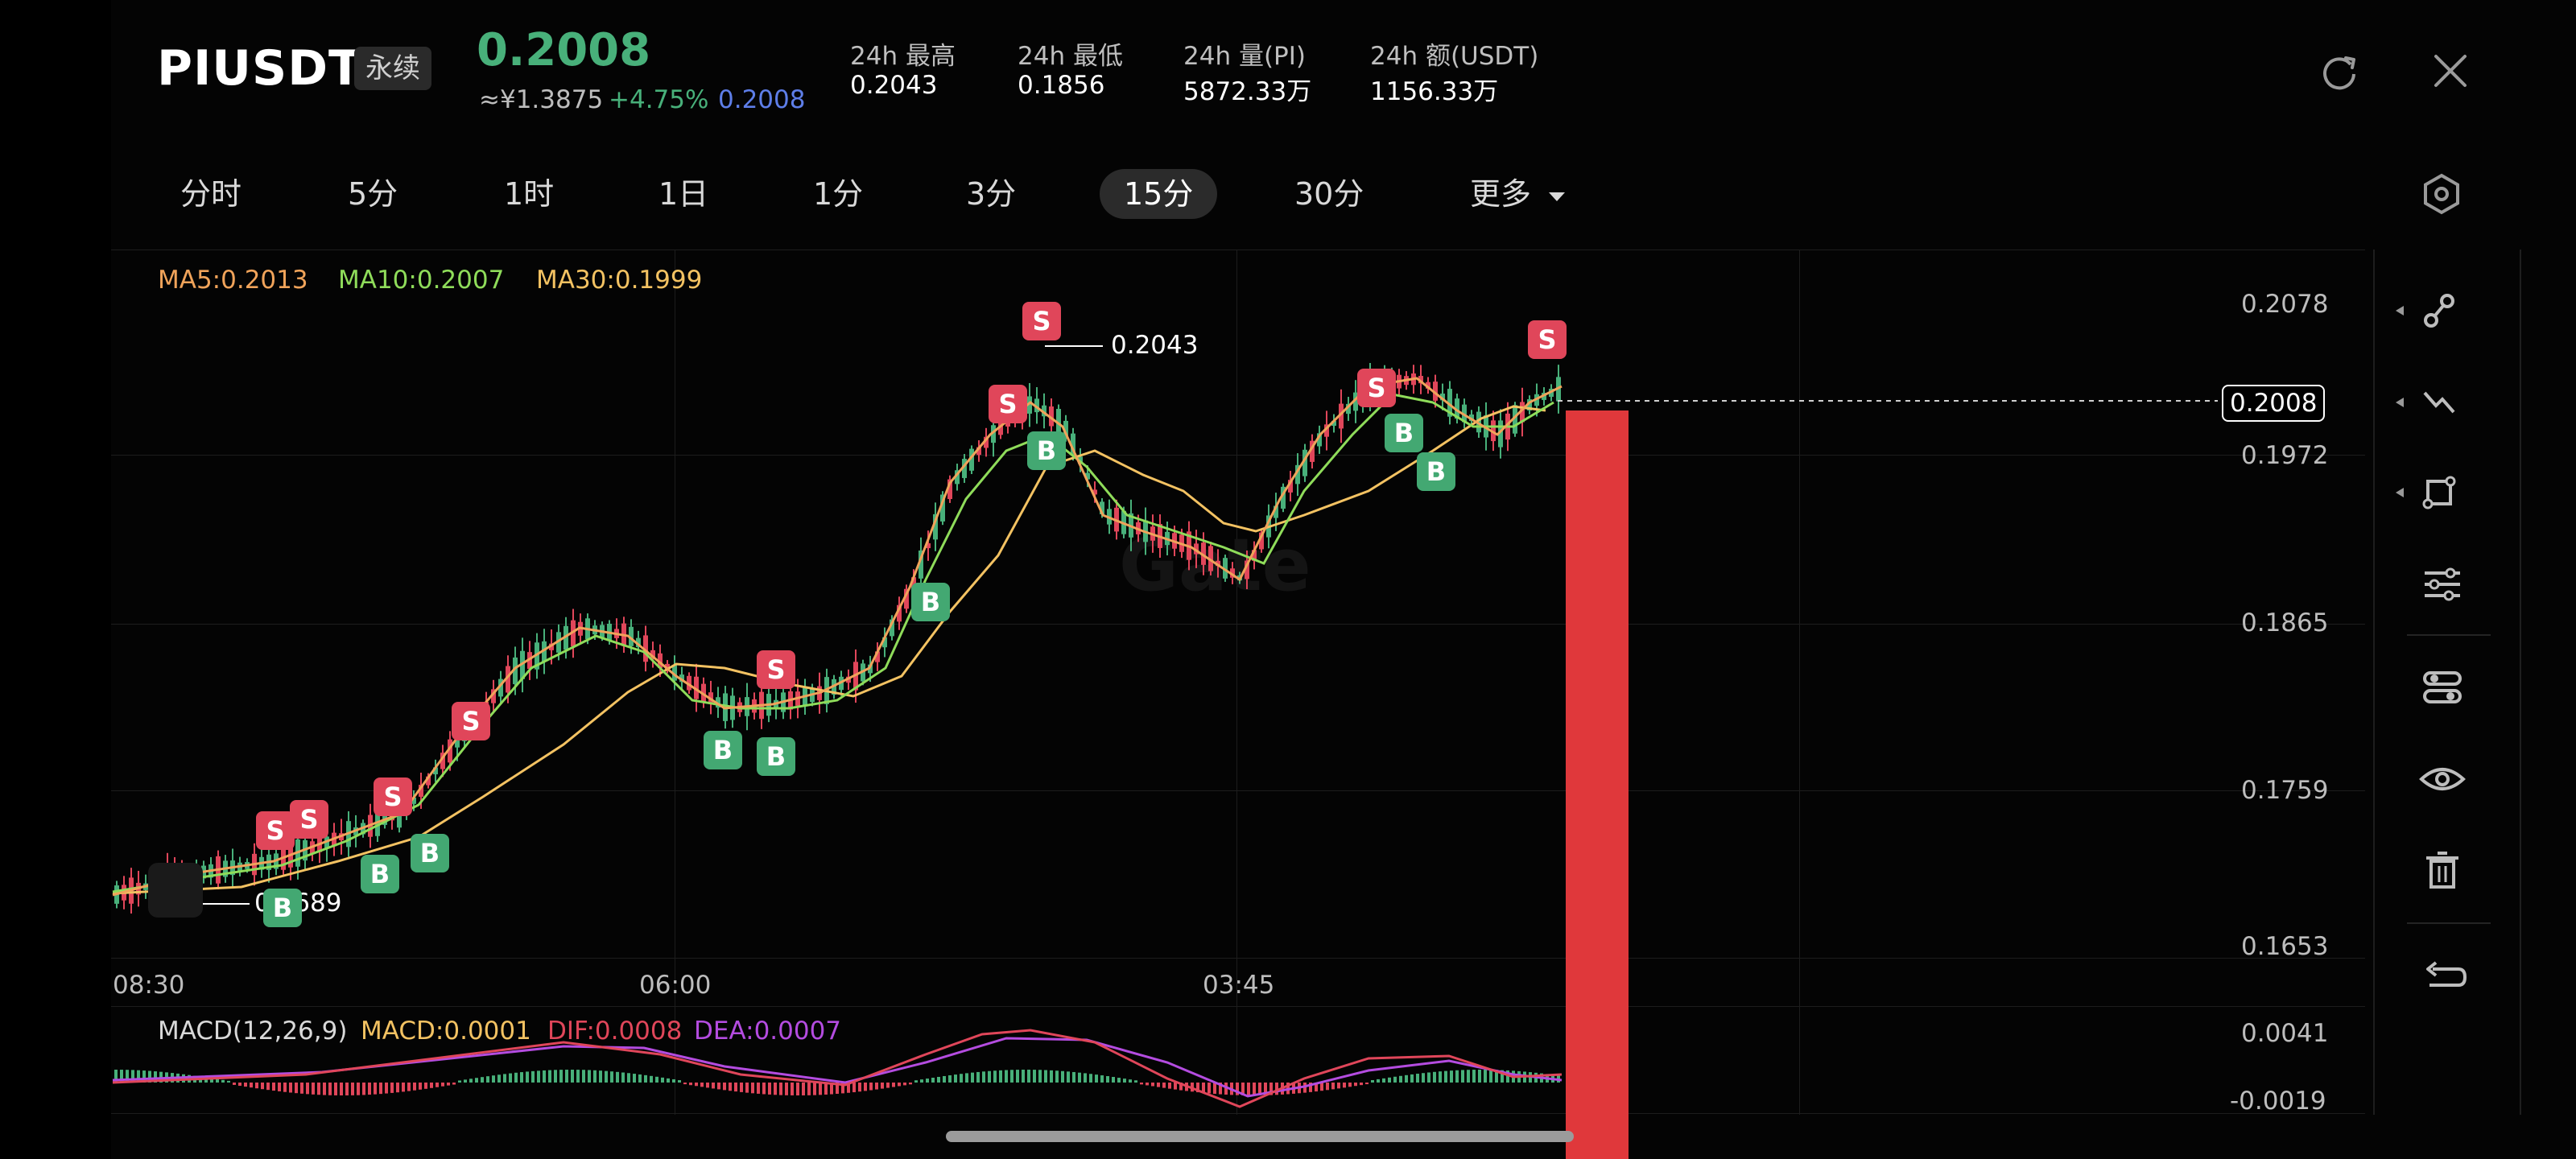 The image size is (2576, 1159). I want to click on drawing-toolbar, so click(2447, 682).